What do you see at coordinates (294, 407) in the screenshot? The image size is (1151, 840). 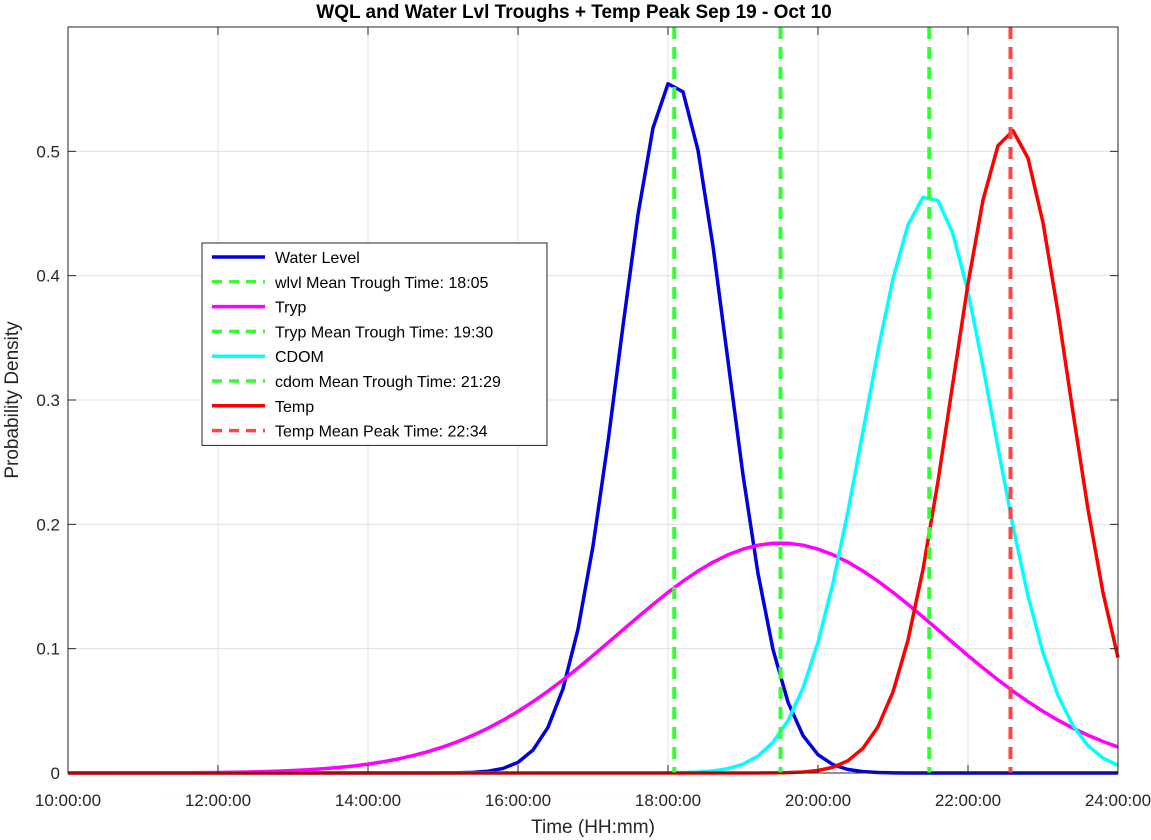 I see `legend-label: Temp` at bounding box center [294, 407].